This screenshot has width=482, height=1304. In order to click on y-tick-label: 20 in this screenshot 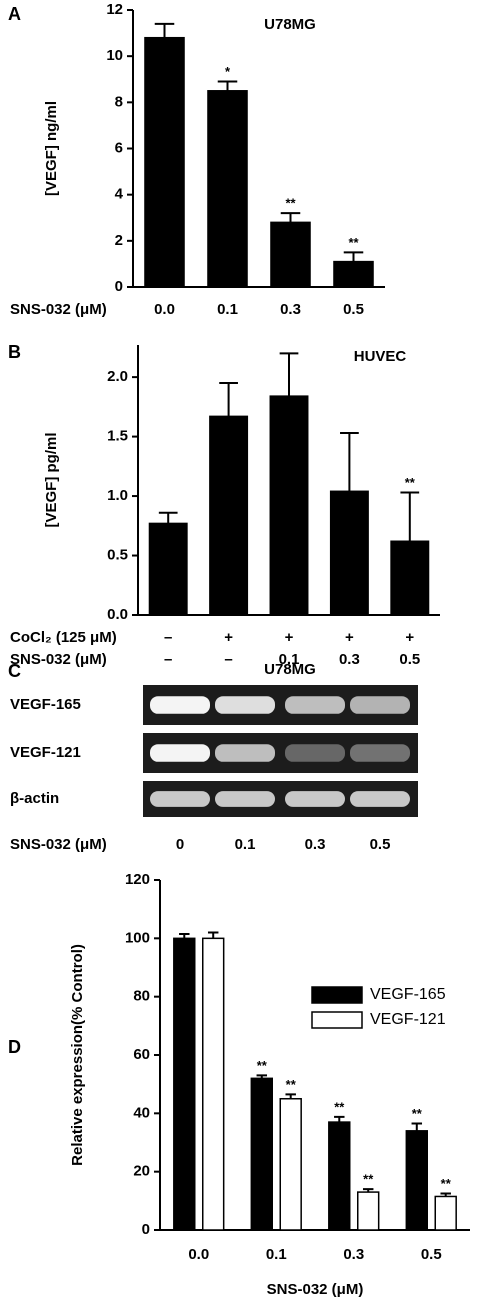, I will do `click(141, 1171)`.